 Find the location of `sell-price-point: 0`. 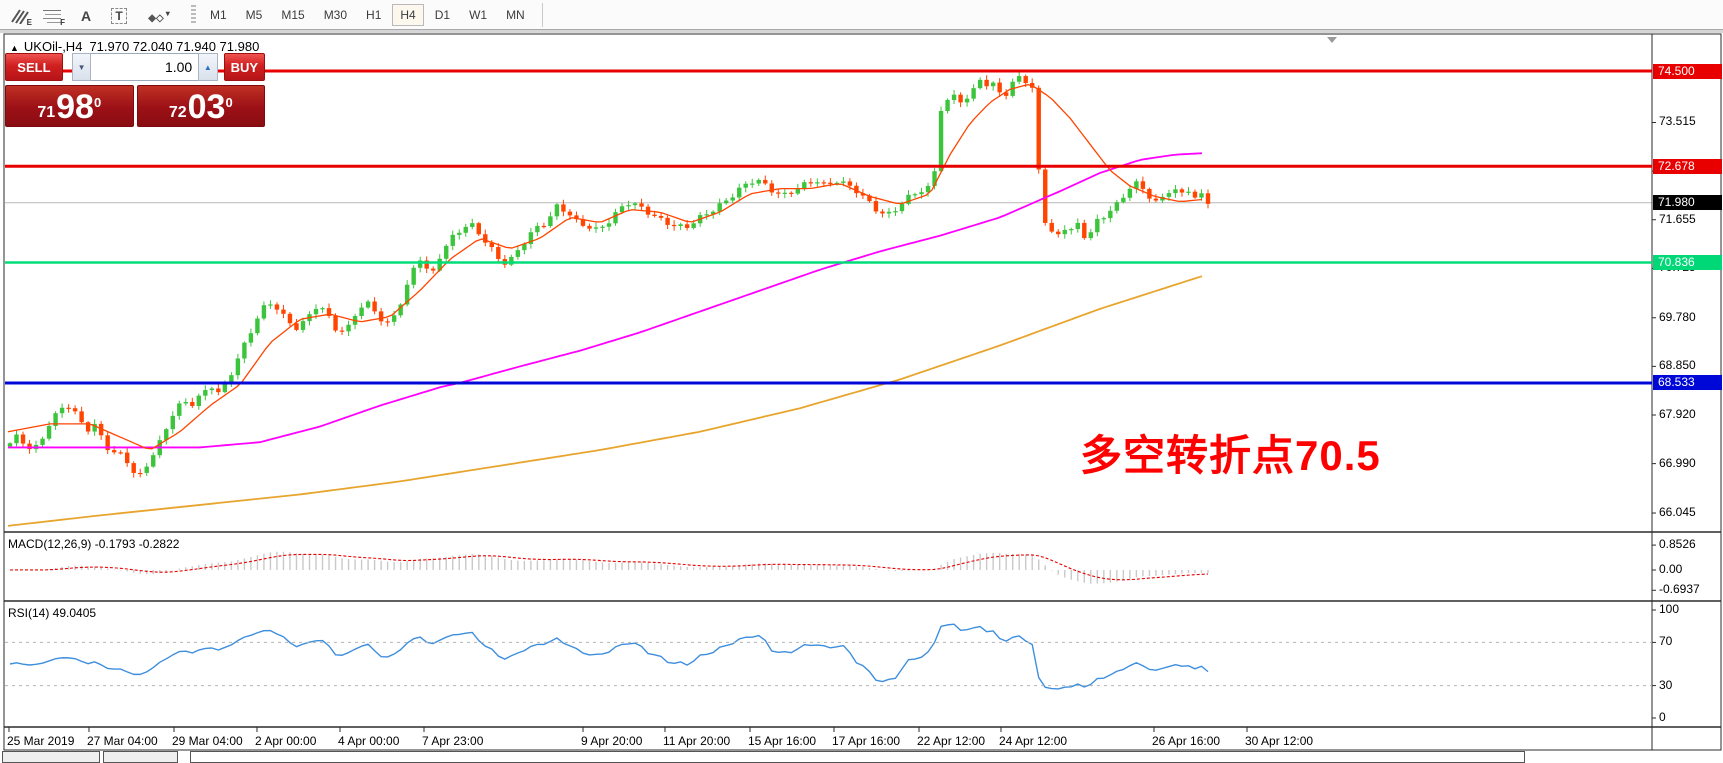

sell-price-point: 0 is located at coordinates (97, 102).